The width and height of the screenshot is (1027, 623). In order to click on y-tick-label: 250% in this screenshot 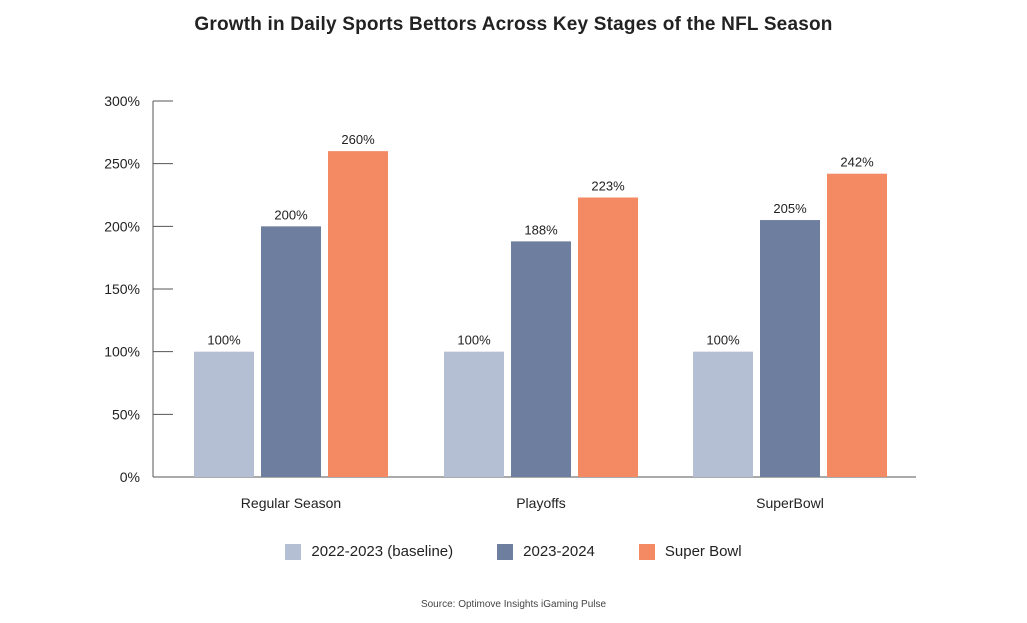, I will do `click(122, 164)`.